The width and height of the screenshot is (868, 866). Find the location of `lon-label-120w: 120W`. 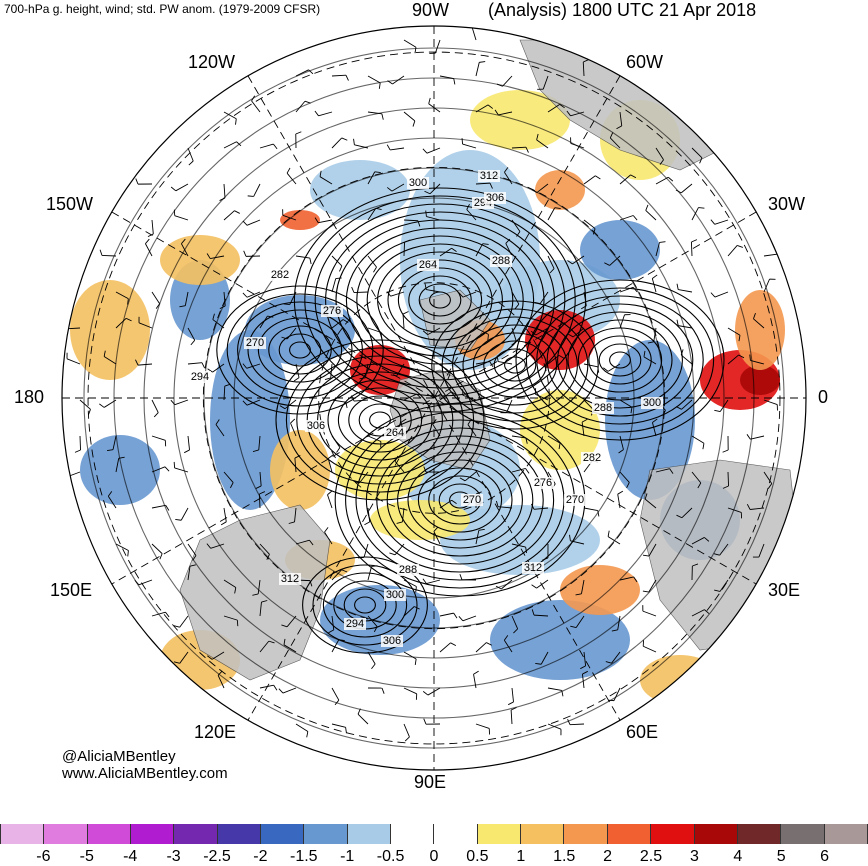

lon-label-120w: 120W is located at coordinates (211, 62).